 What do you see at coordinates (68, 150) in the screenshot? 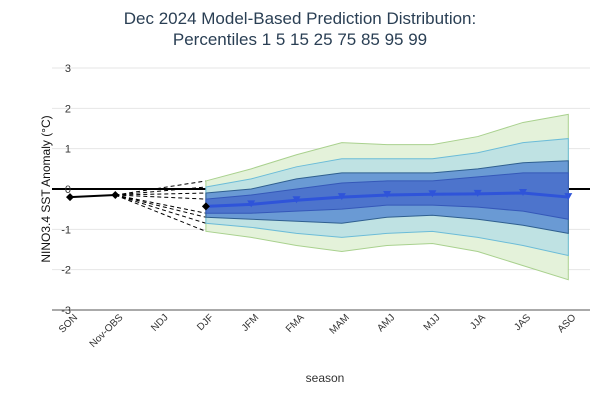
I see `y-tick-label: 1` at bounding box center [68, 150].